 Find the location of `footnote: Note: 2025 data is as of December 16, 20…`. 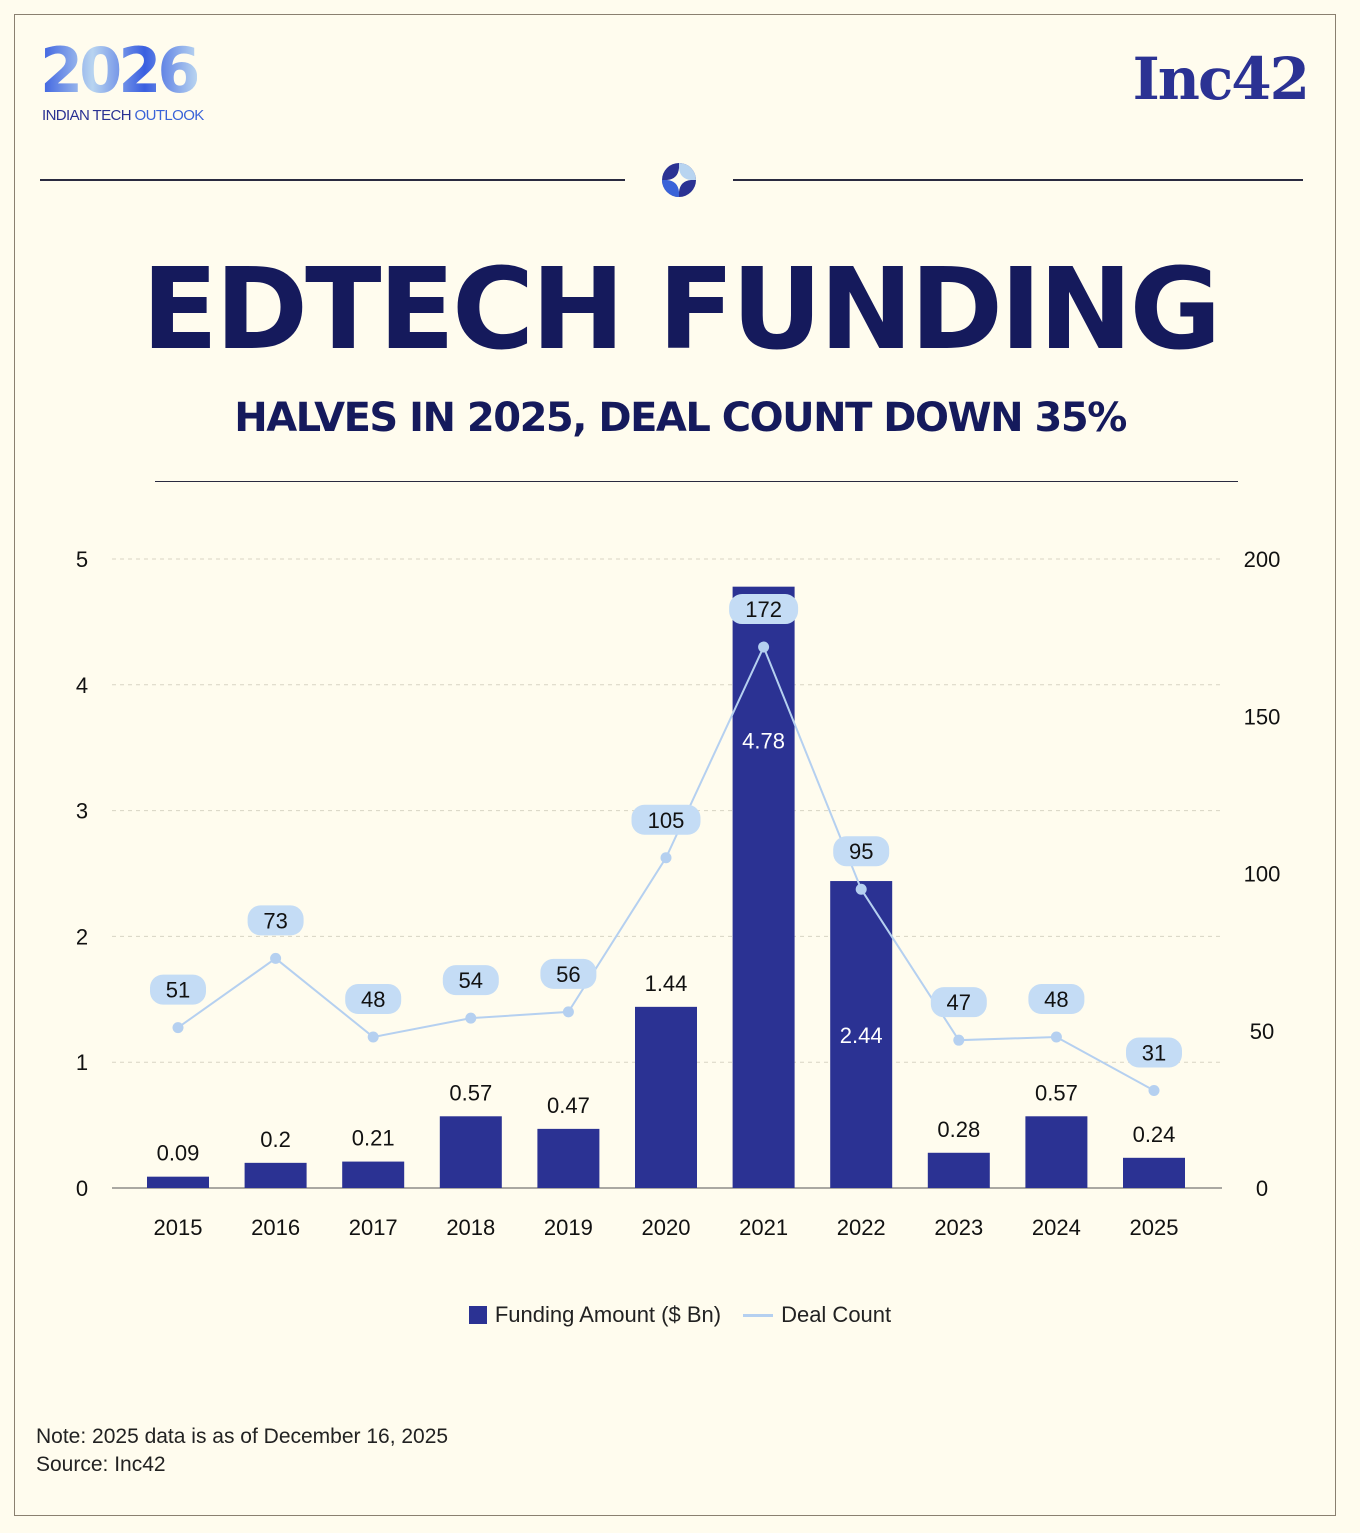

footnote: Note: 2025 data is as of December 16, 20… is located at coordinates (242, 1451).